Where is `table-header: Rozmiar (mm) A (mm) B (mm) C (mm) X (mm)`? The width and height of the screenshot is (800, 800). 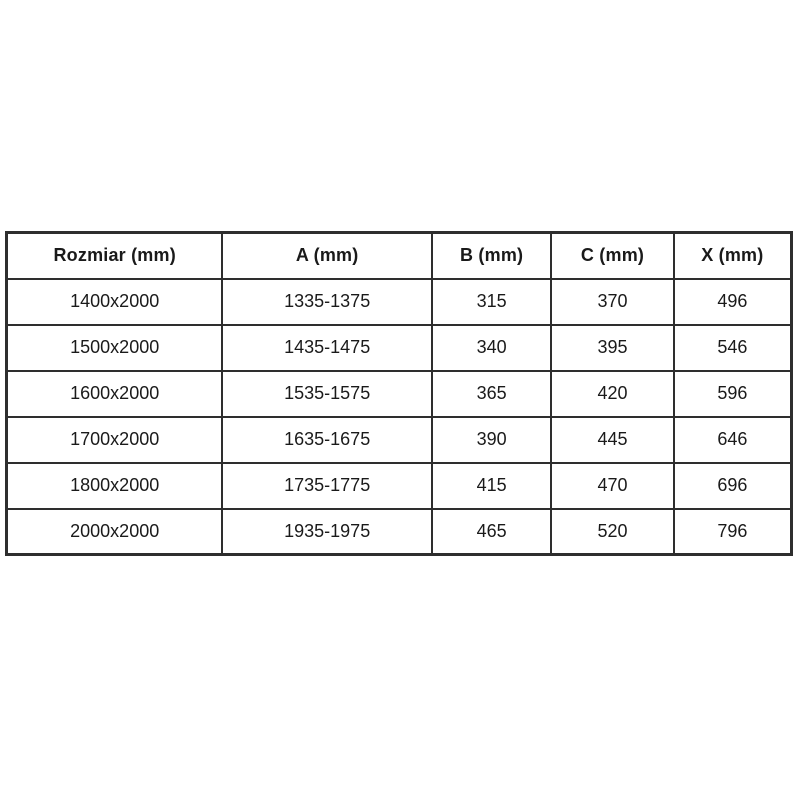 table-header: Rozmiar (mm) A (mm) B (mm) C (mm) X (mm) is located at coordinates (399, 255).